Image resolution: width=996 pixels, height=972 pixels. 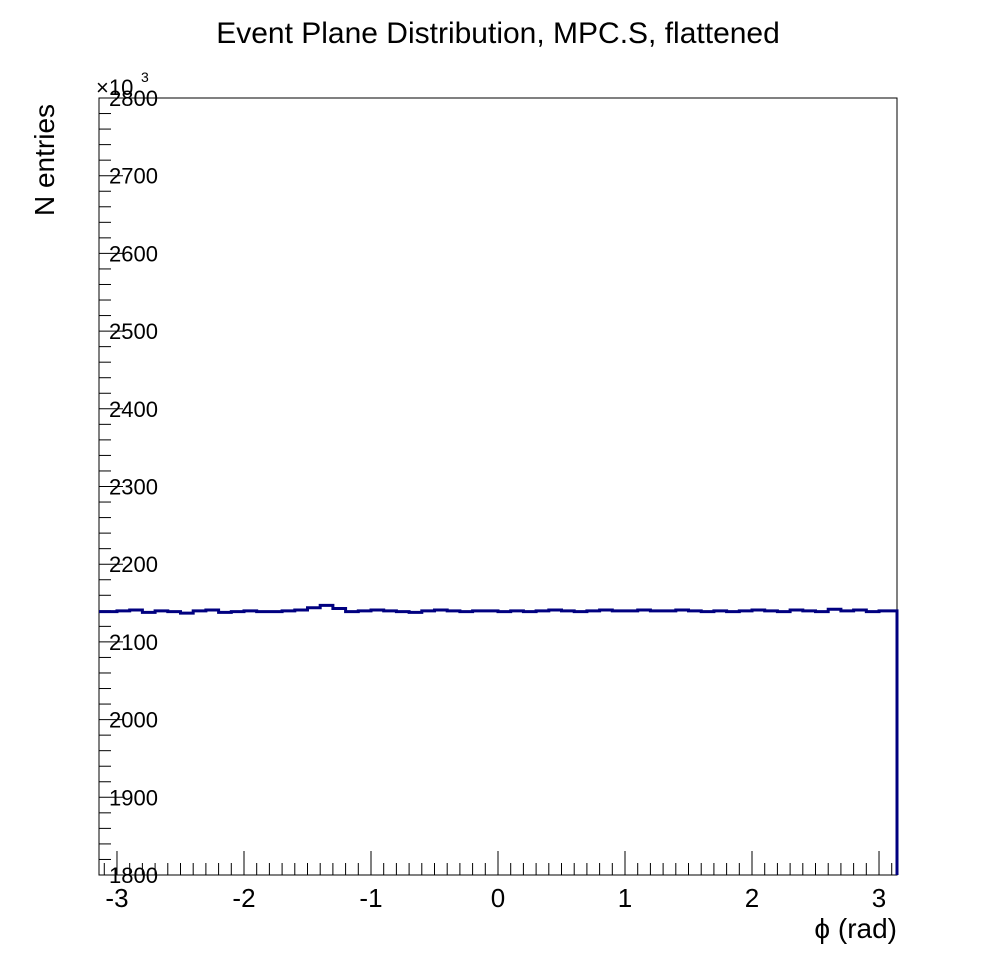 I want to click on x-tick-label: -2, so click(x=243, y=898).